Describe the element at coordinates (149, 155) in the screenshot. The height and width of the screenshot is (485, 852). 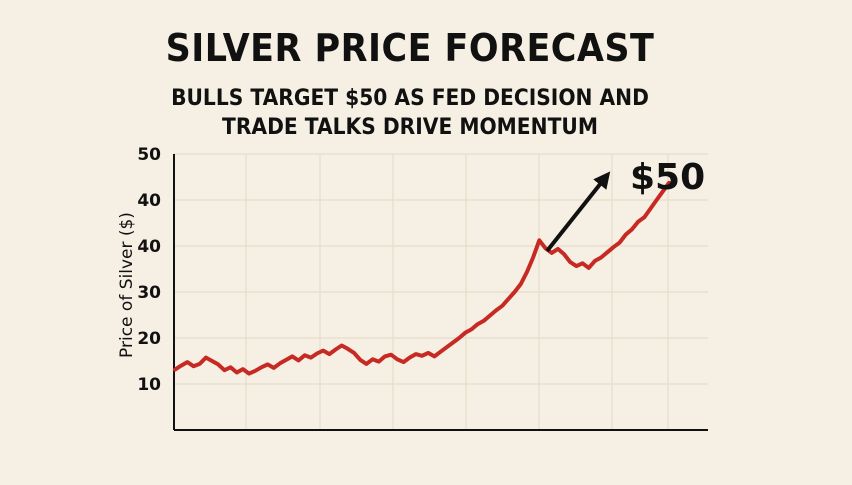
I see `y-tick-label: 50` at that location.